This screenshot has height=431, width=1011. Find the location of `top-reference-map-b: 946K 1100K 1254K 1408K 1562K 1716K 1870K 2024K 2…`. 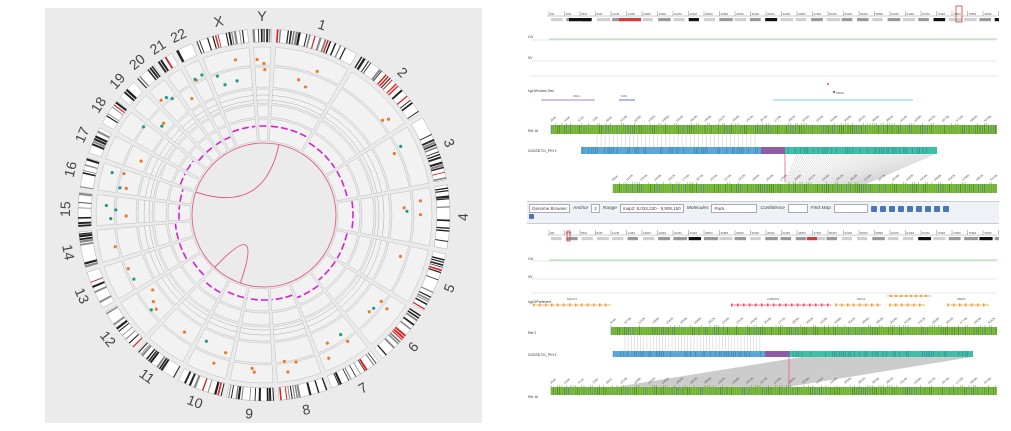

top-reference-map-b: 946K 1100K 1254K 1408K 1562K 1716K 1870K 2024K 2… is located at coordinates (804, 183).